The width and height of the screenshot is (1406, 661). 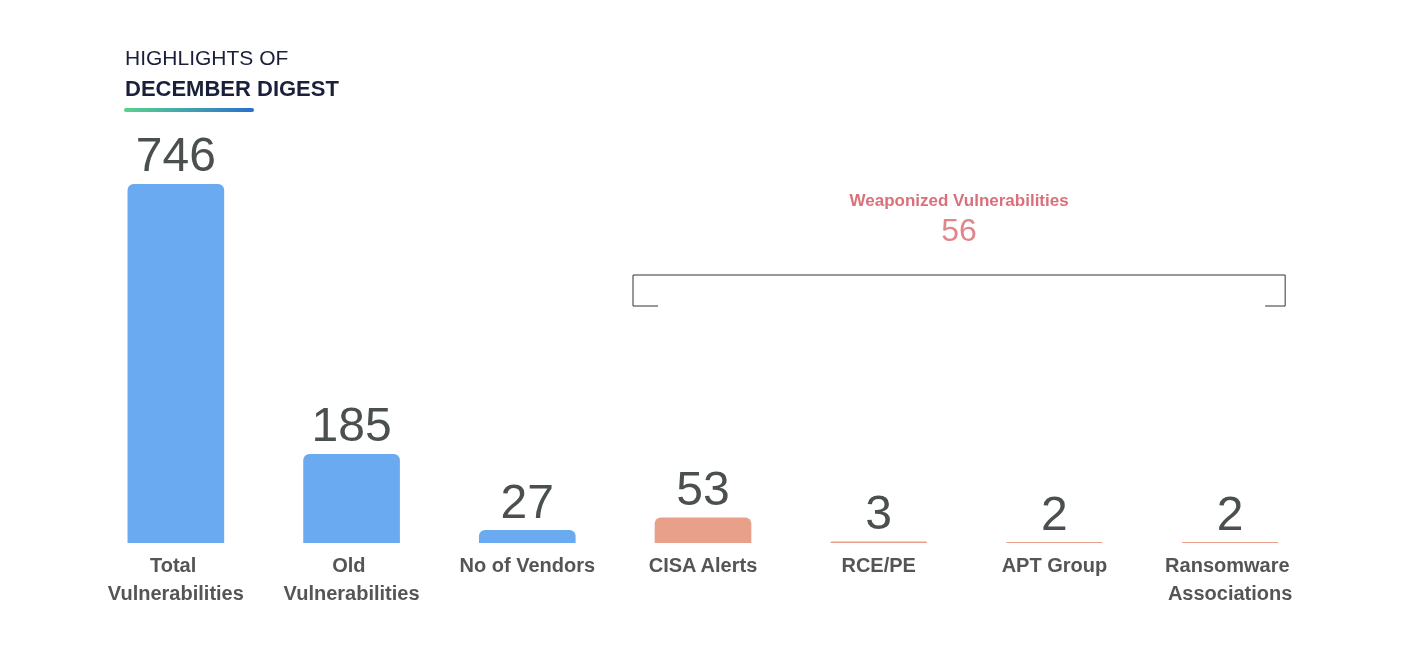 What do you see at coordinates (878, 565) in the screenshot?
I see `x-tick-label: RCE/PE` at bounding box center [878, 565].